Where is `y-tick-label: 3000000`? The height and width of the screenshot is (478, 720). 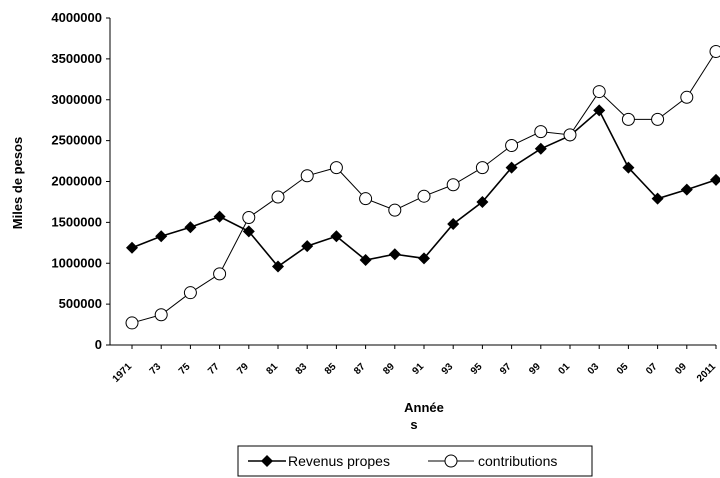
y-tick-label: 3000000 is located at coordinates (76, 99).